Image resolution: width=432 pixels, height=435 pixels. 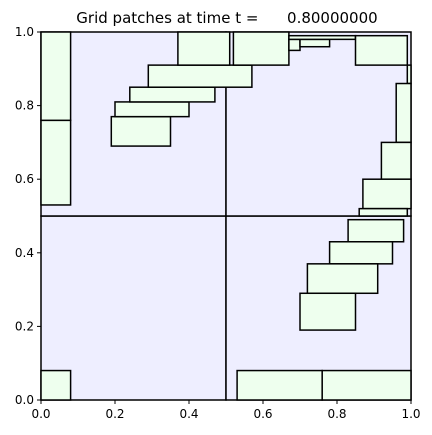 I want to click on y-tick-label: 0.0, so click(x=24, y=400).